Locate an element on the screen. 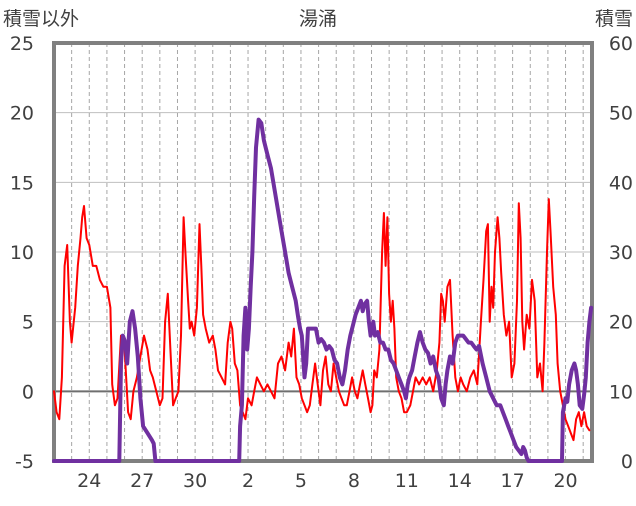 The width and height of the screenshot is (636, 506). right-ytick-label-4: 40 is located at coordinates (621, 183).